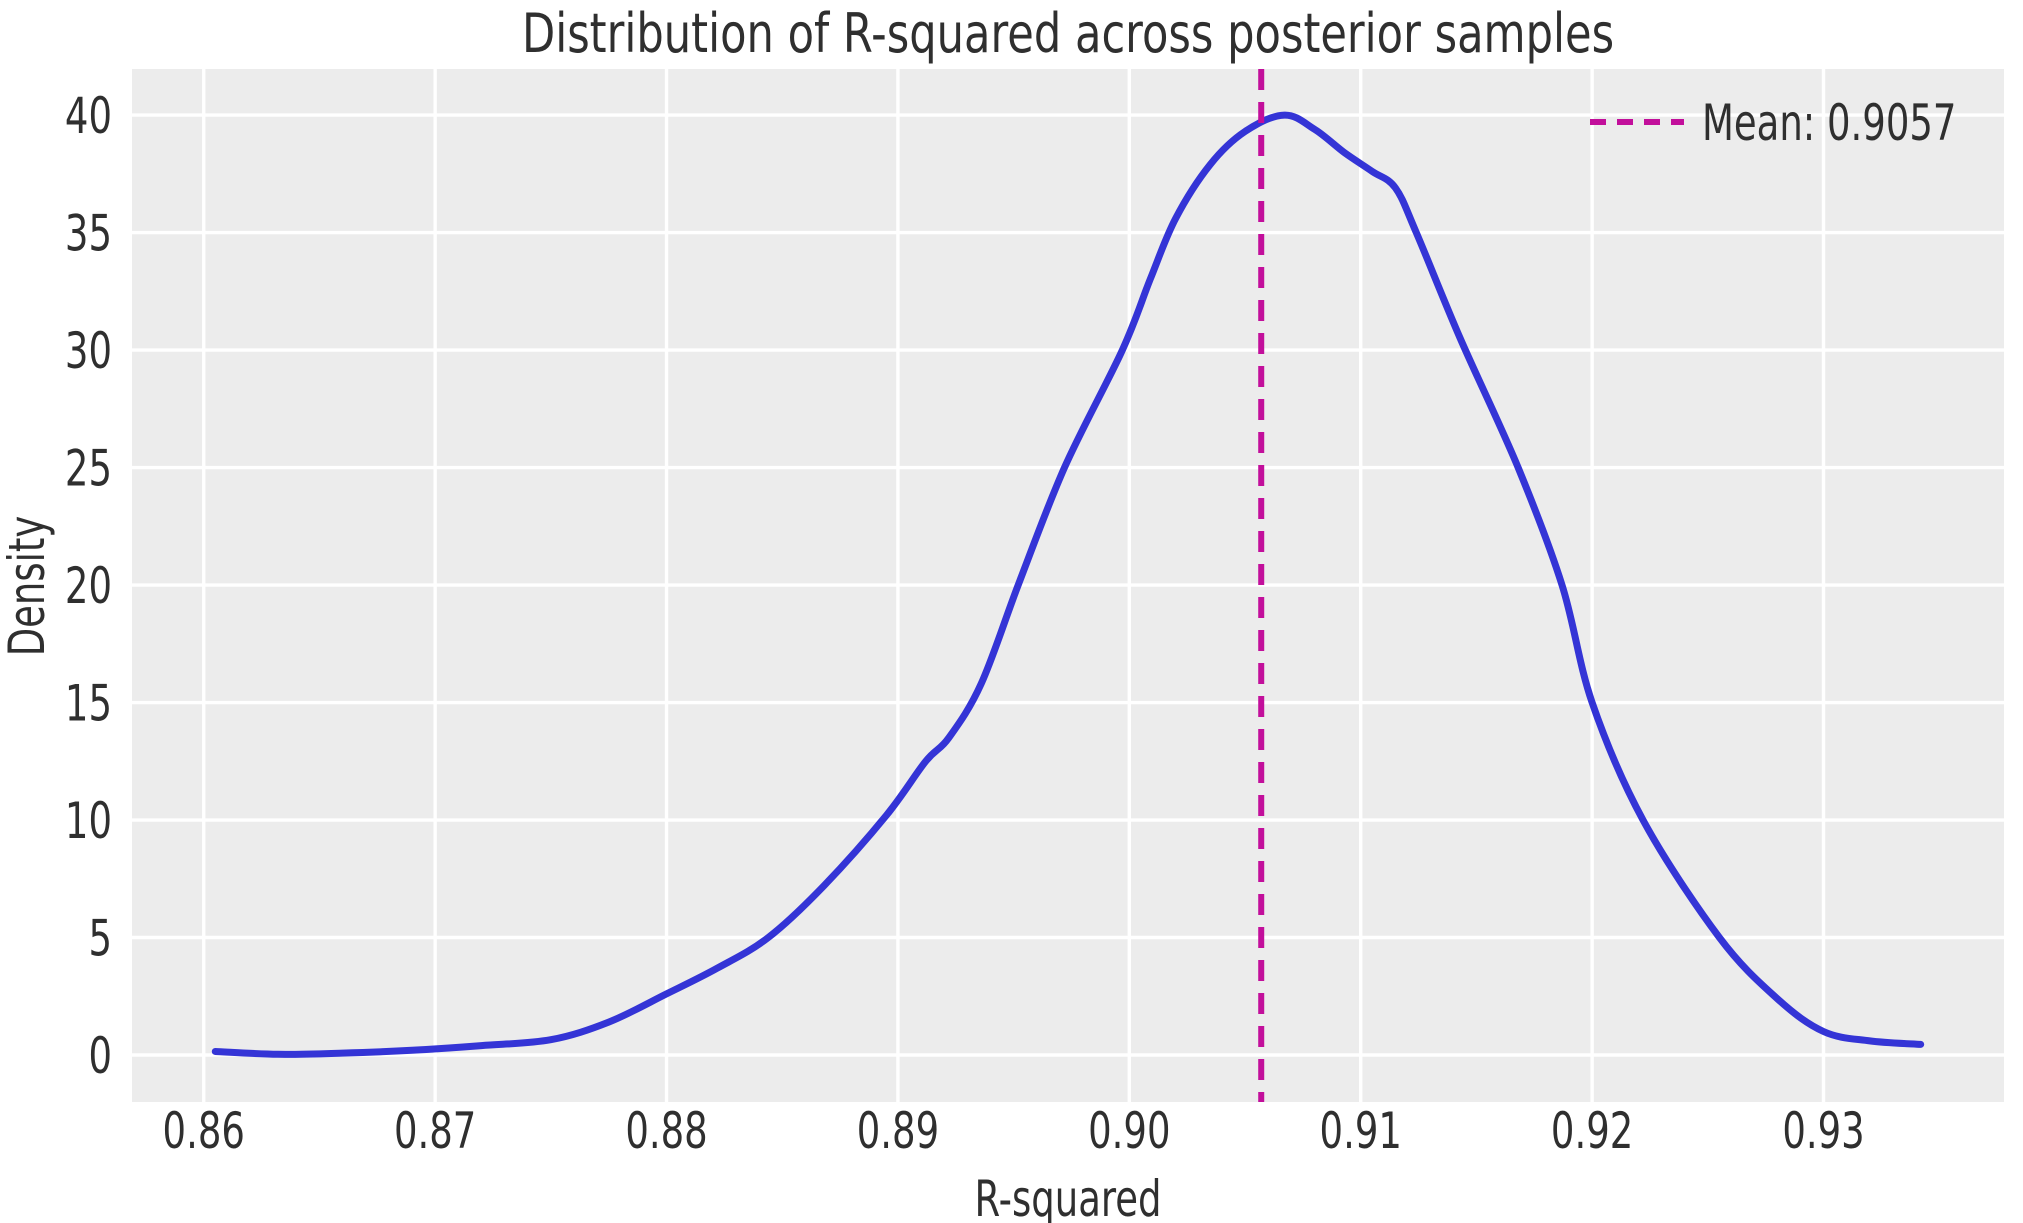 Image resolution: width=2023 pixels, height=1223 pixels. Describe the element at coordinates (88, 352) in the screenshot. I see `y-tick-label: 30` at that location.